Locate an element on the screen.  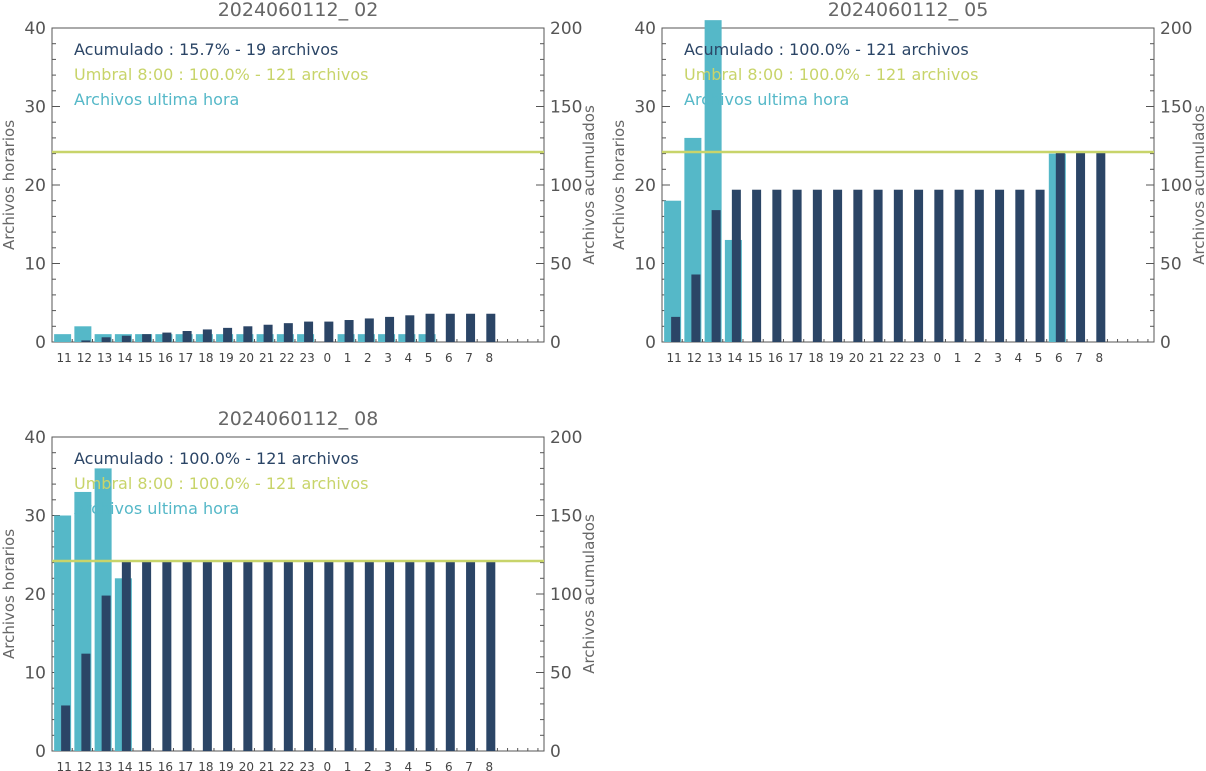
left-y-tick-label: 30 is located at coordinates (645, 108).